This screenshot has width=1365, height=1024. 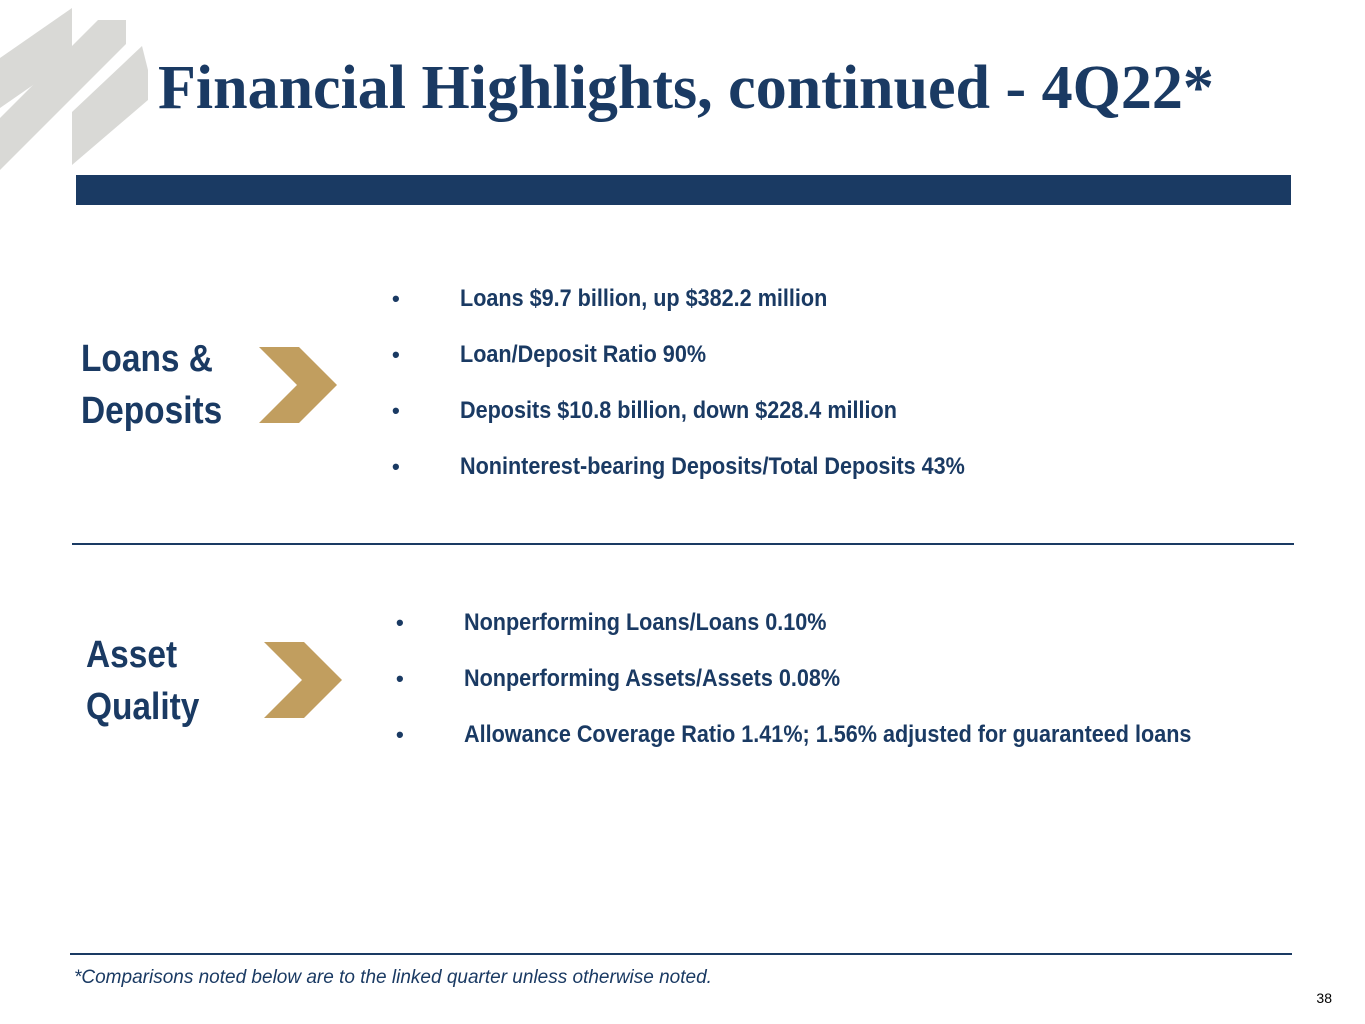 I want to click on list-item-text: Nonperforming Loans/Loans 0.10%, so click(x=645, y=622).